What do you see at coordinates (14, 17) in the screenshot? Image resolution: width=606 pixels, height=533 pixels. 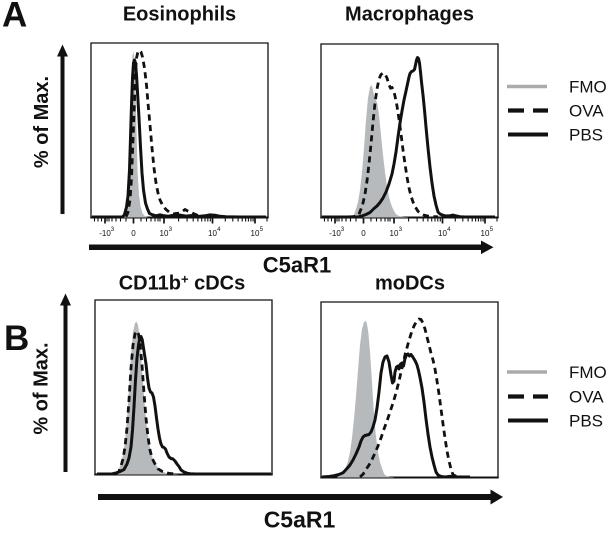 I see `svg-text: A` at bounding box center [14, 17].